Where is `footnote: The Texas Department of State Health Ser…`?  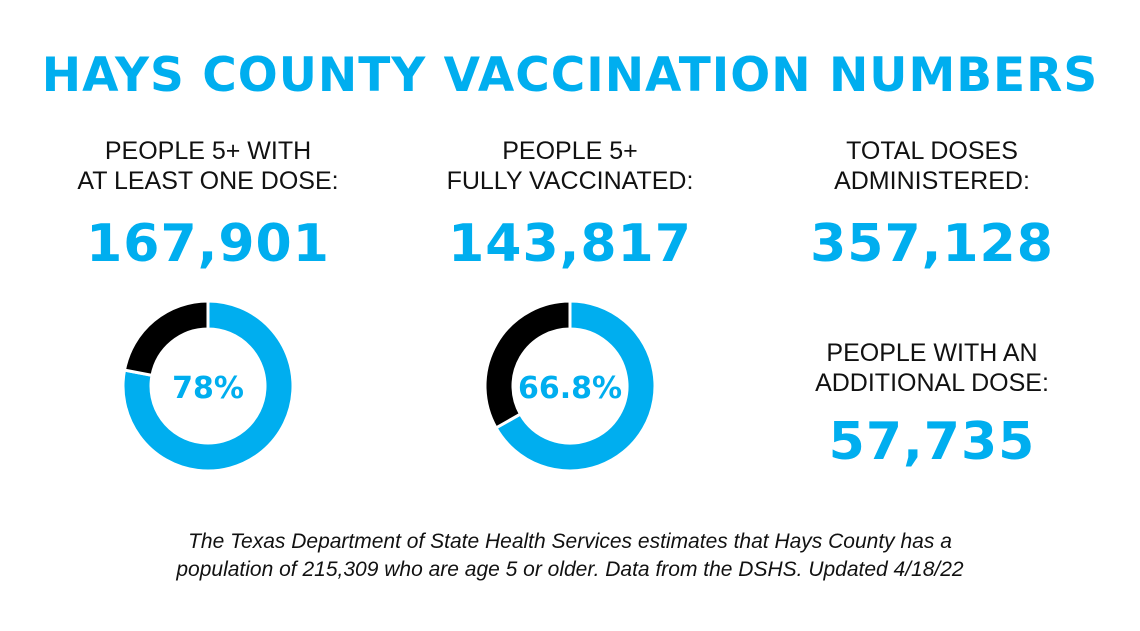 footnote: The Texas Department of State Health Ser… is located at coordinates (570, 556).